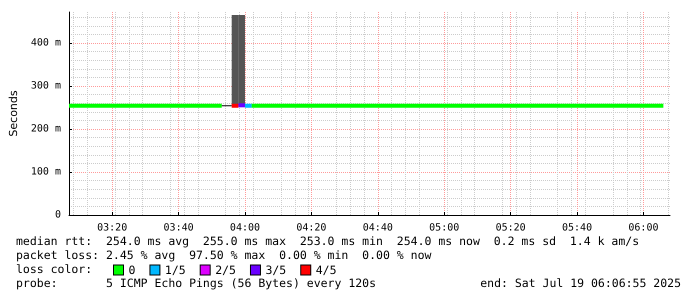  What do you see at coordinates (224, 255) in the screenshot?
I see `text: packet loss: 2.45 % avg 97.50 % max 0.00 % min 0.00 % now` at bounding box center [224, 255].